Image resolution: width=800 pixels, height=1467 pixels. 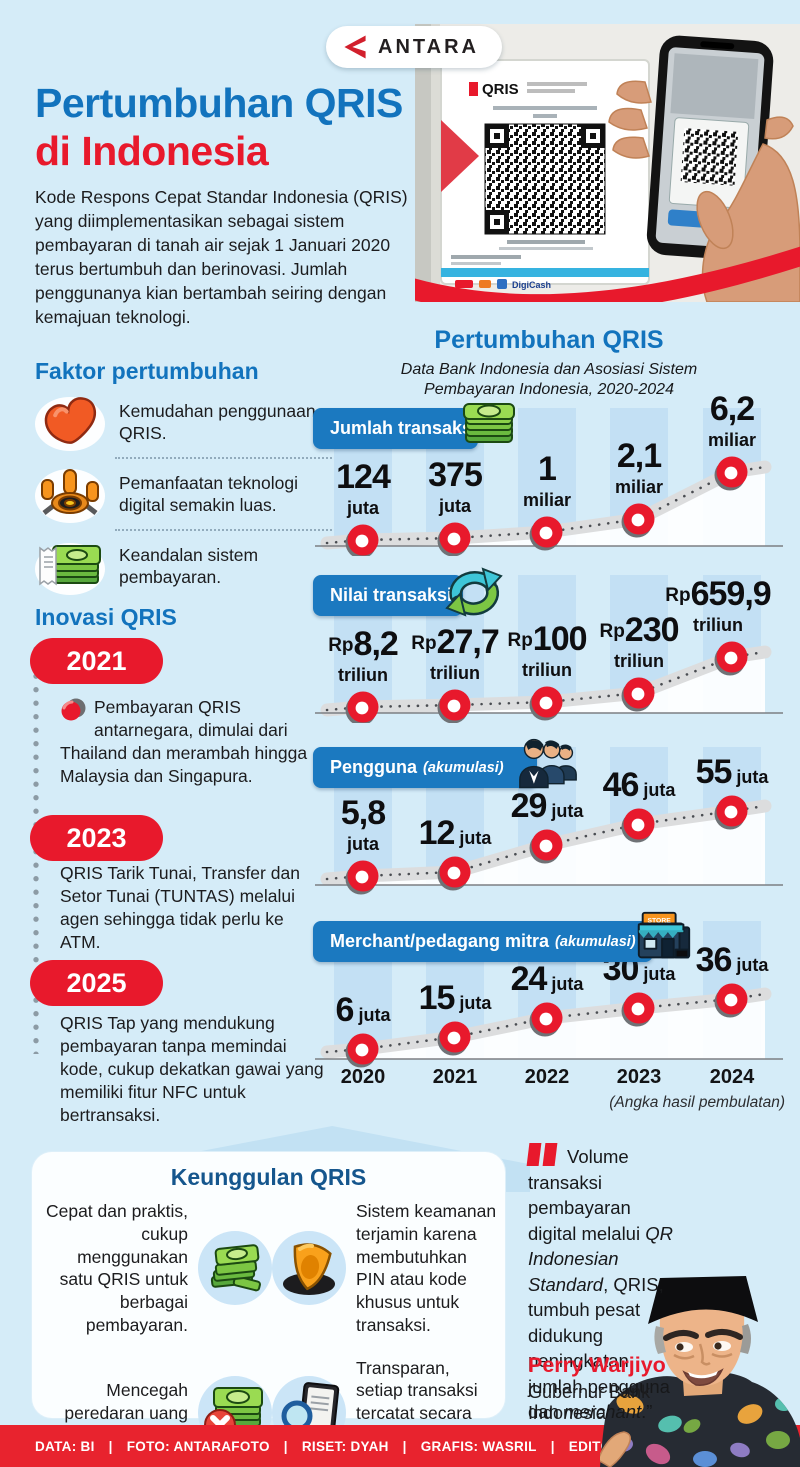 I want to click on data-point-value: 12, so click(x=437, y=832).